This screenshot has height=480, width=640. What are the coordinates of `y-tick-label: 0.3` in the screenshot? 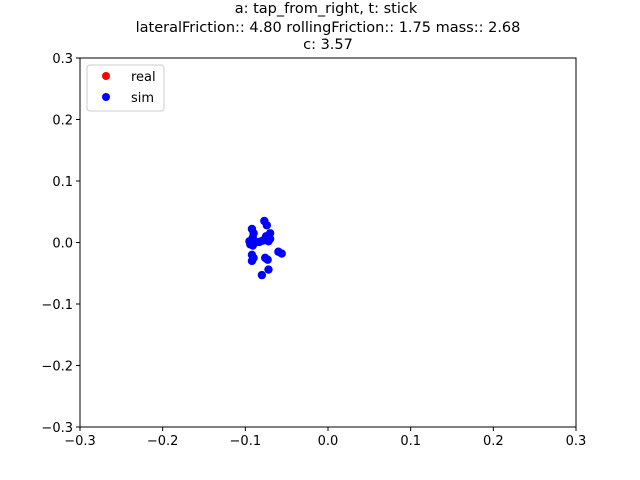 It's located at (62, 59).